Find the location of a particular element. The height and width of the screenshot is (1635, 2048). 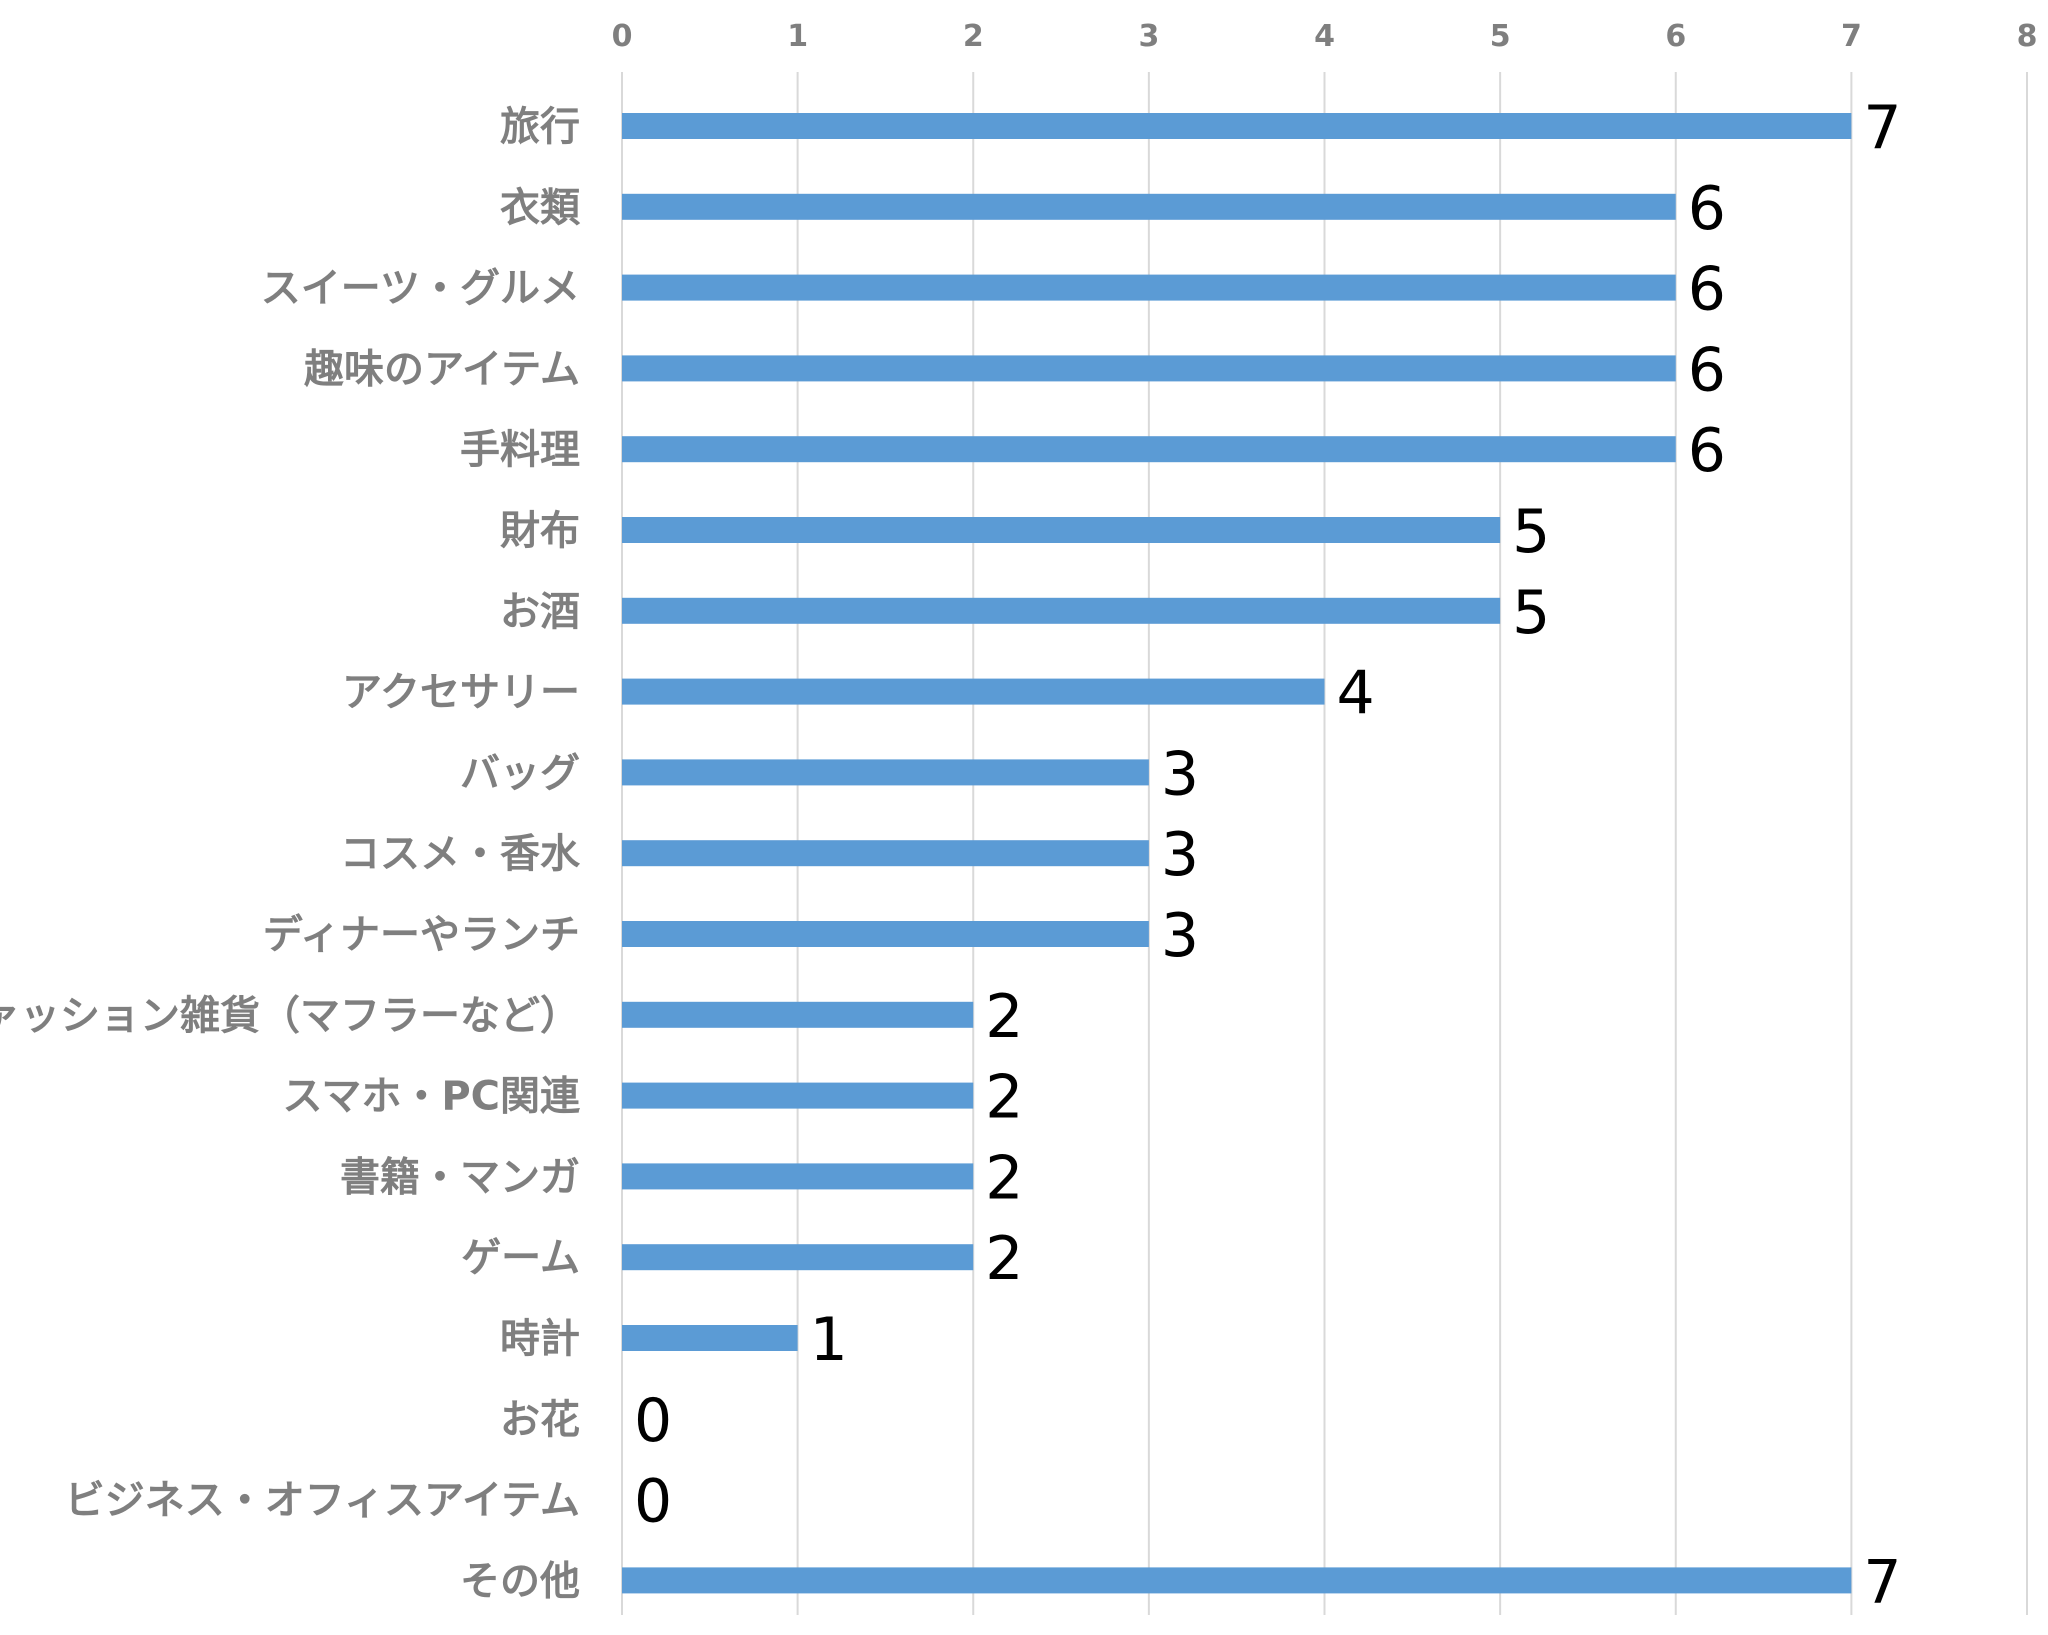

category-label: ファッション雑貨（マフラーなど） is located at coordinates (290, 1016).